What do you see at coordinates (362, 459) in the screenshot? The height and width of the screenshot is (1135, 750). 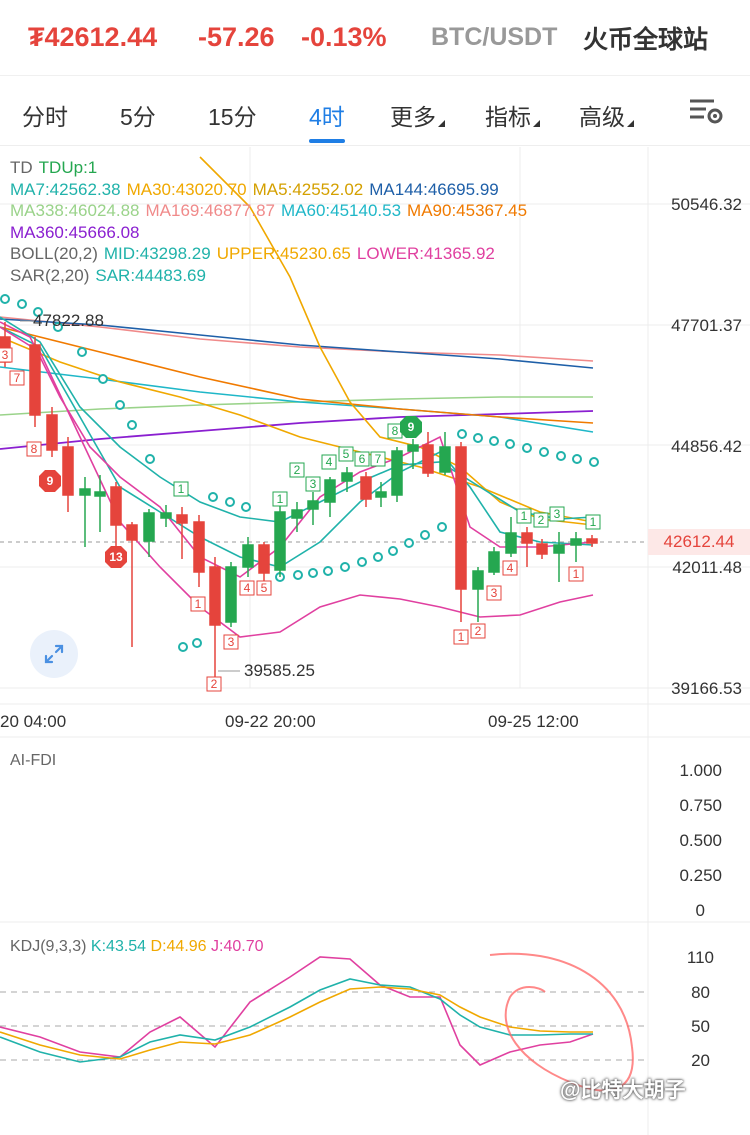 I see `svg-text: 6` at bounding box center [362, 459].